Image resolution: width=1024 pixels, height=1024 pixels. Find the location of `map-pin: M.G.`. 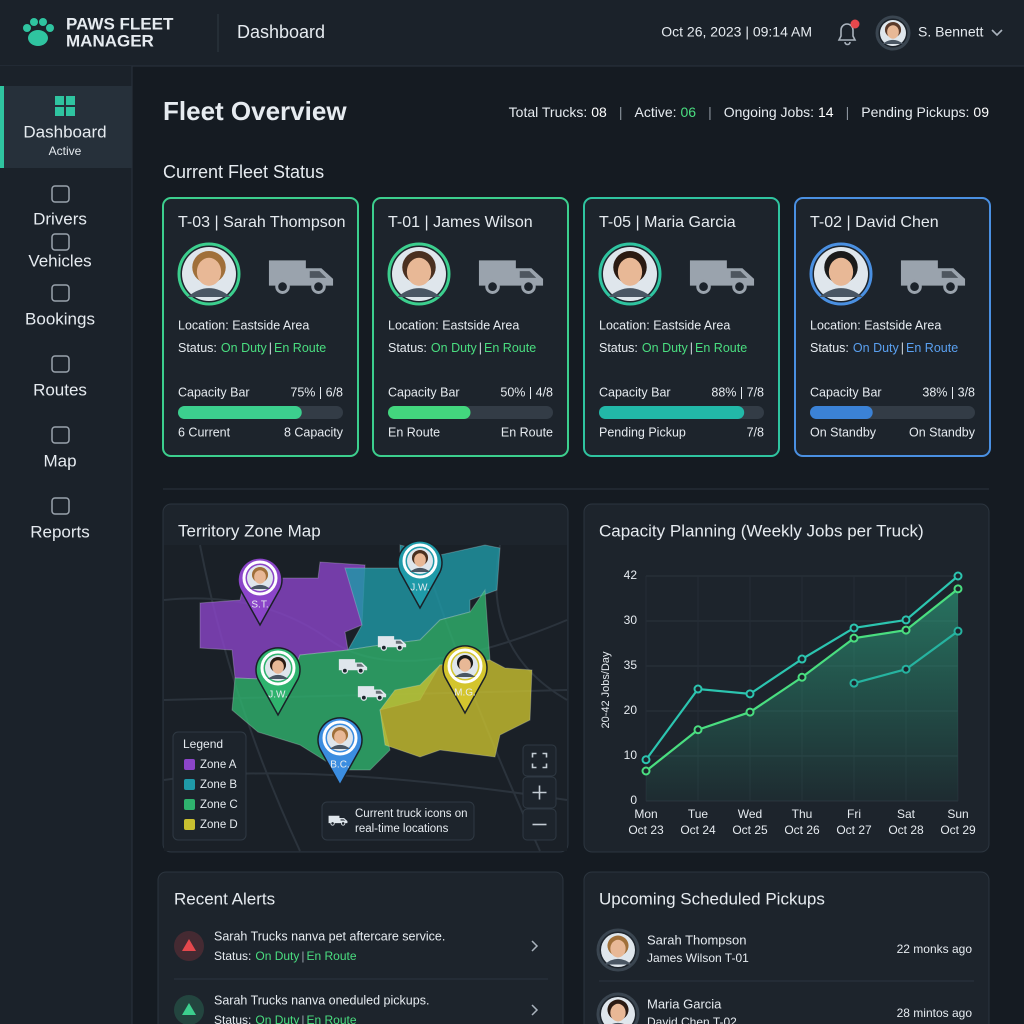

map-pin: M.G. is located at coordinates (465, 680).